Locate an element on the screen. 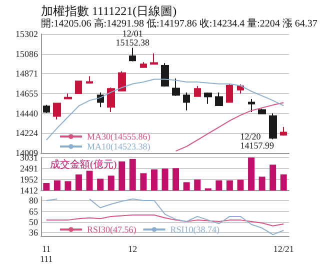 This screenshot has height=266, width=330. y-tick-label: 65 is located at coordinates (33, 211).